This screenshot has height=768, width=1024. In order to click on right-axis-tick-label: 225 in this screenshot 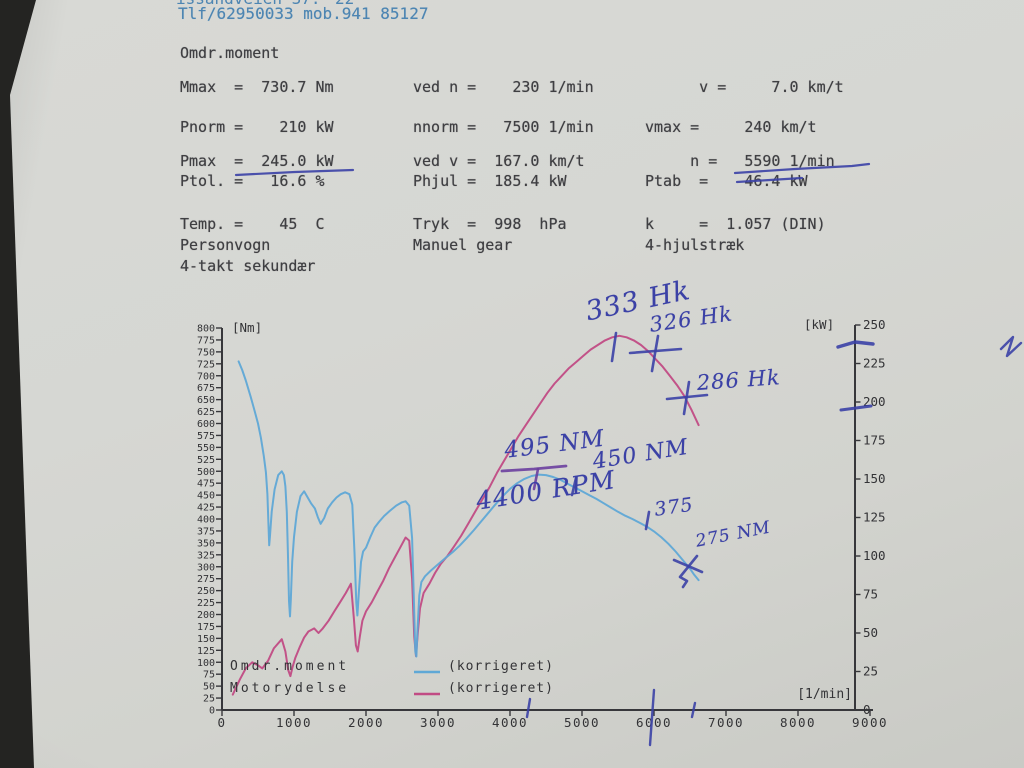, I will do `click(874, 363)`.